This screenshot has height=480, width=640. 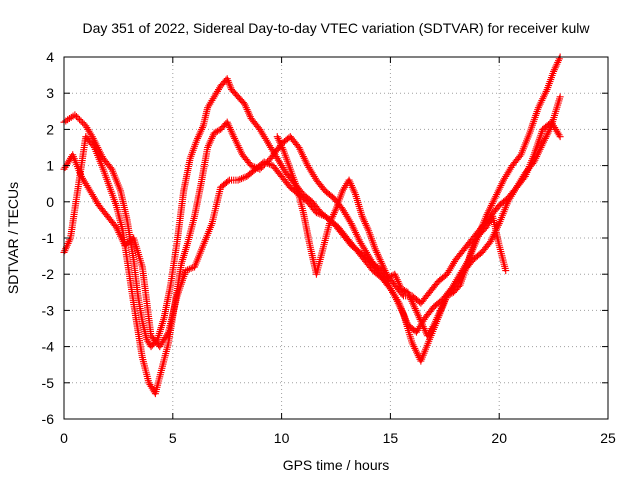 I want to click on y-tick-label: 3, so click(x=50, y=93).